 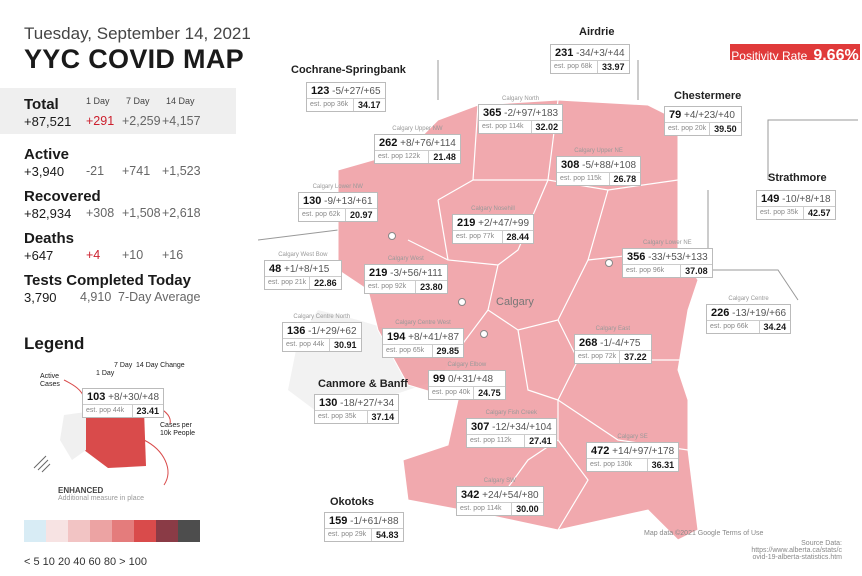 What do you see at coordinates (50, 380) in the screenshot?
I see `legend-active-label: Active Cases` at bounding box center [50, 380].